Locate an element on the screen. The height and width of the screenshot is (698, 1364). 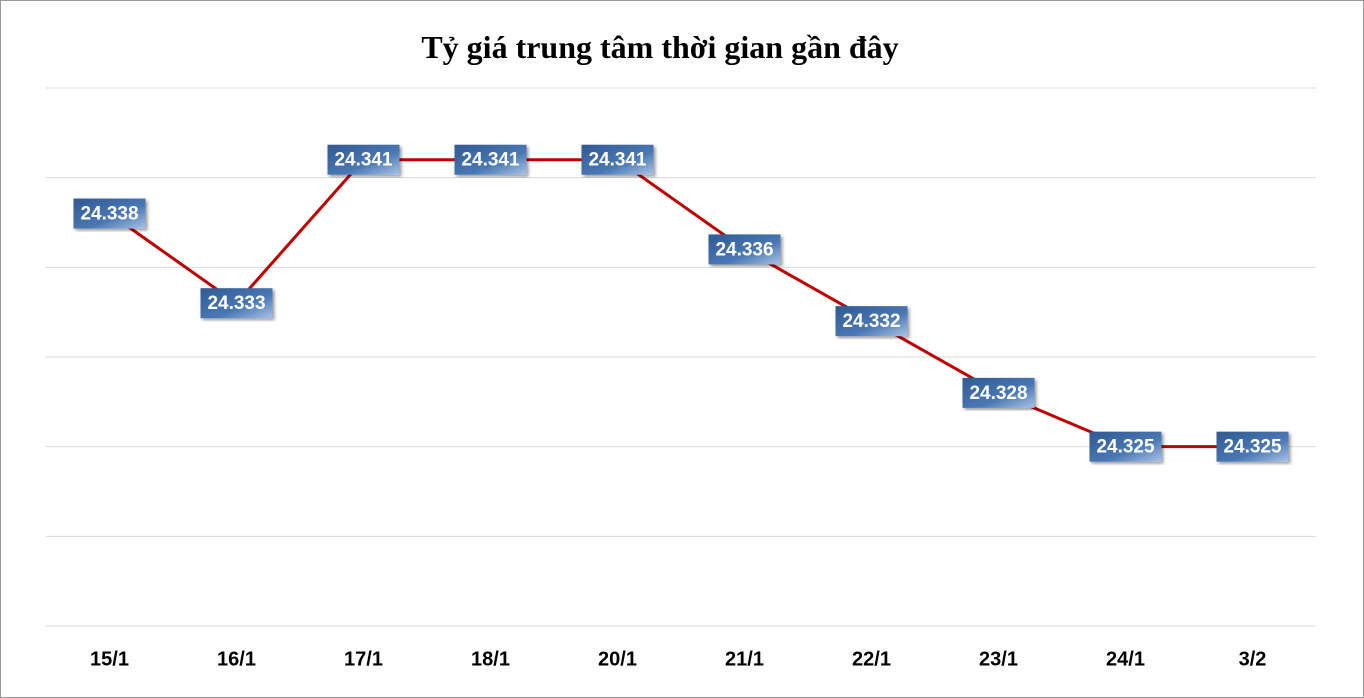
data-label: 24.328 is located at coordinates (998, 393).